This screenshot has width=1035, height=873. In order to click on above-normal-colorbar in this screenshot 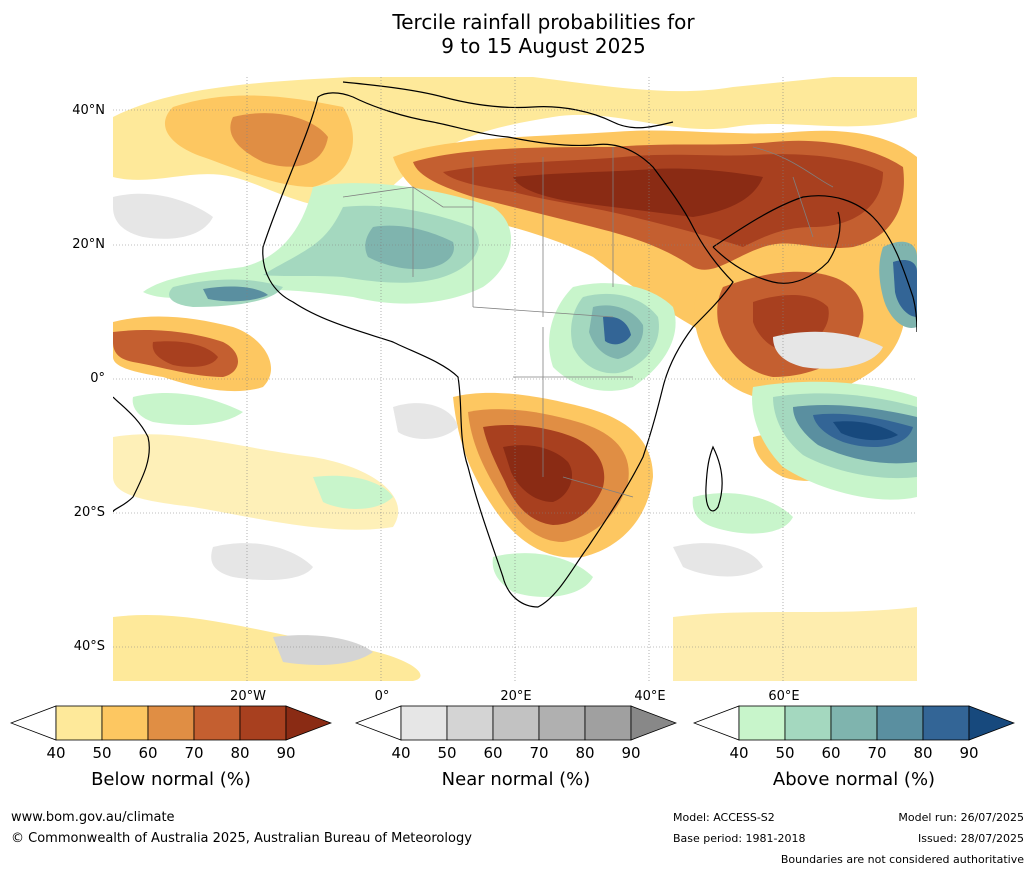, I will do `click(854, 723)`.